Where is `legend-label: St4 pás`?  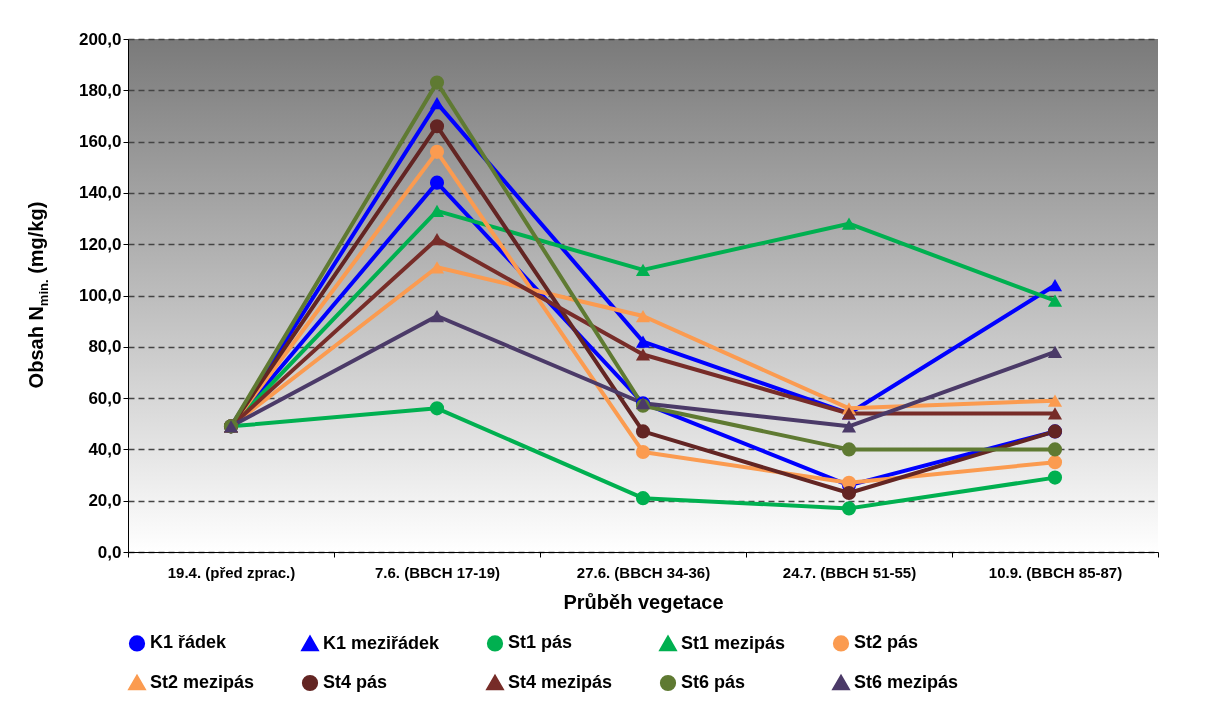 legend-label: St4 pás is located at coordinates (355, 682).